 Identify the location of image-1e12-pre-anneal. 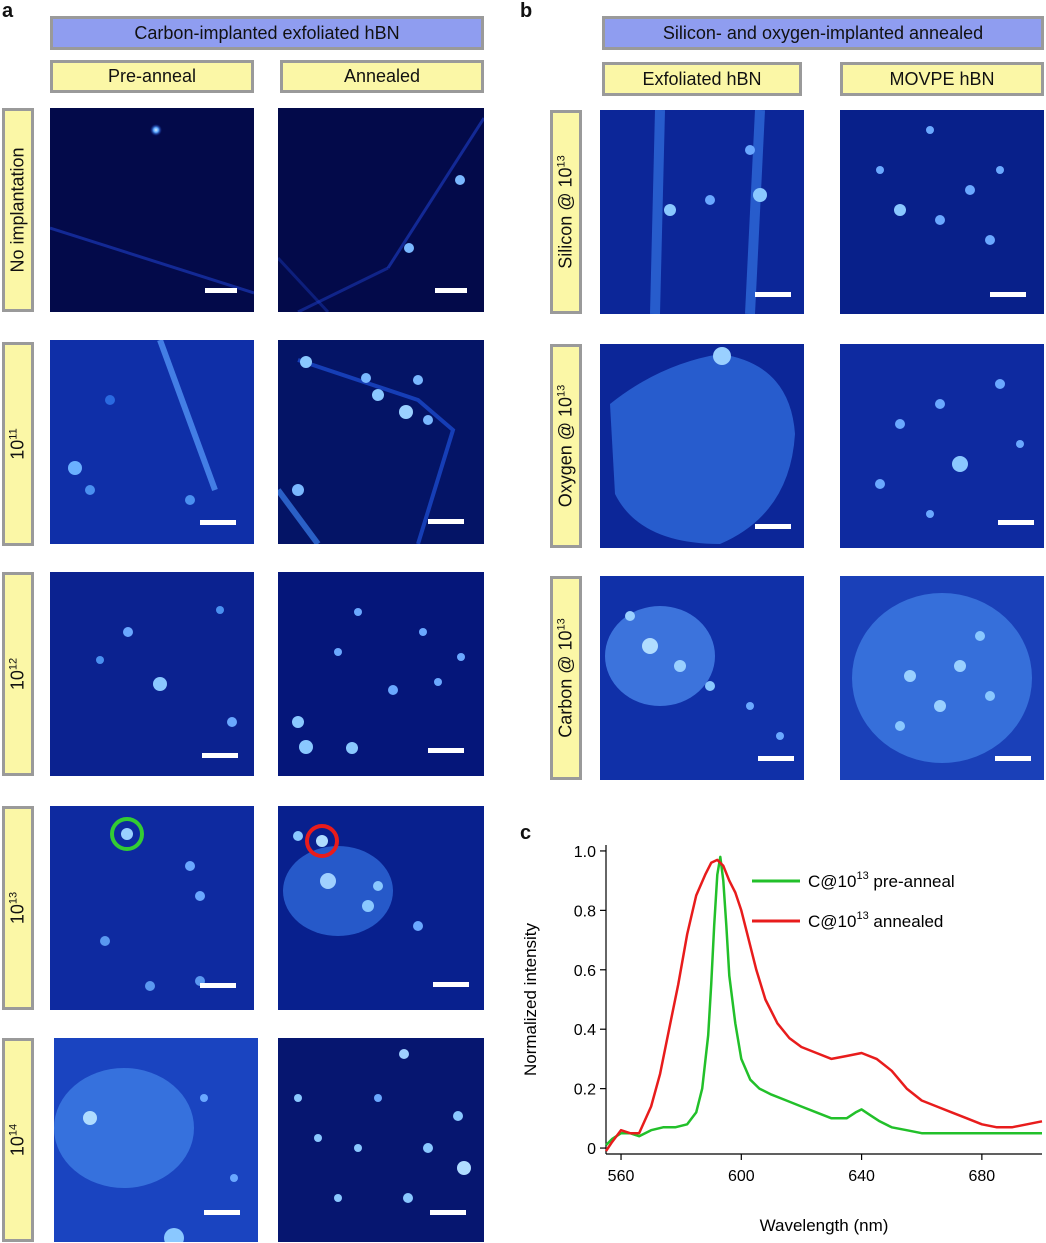
(152, 674).